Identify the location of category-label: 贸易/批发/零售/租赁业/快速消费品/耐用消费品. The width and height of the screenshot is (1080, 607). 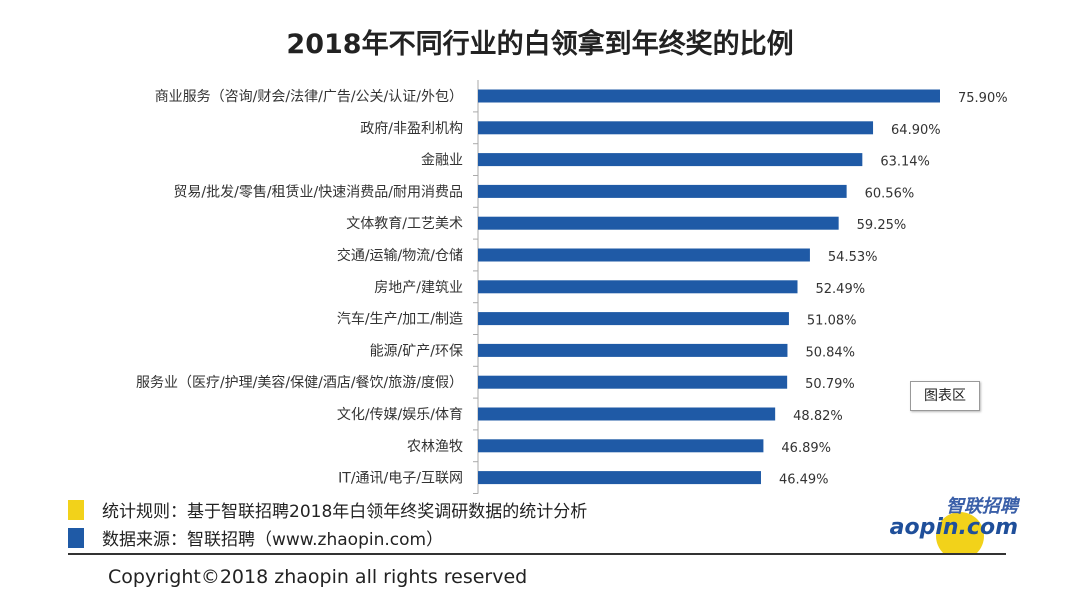
(318, 192).